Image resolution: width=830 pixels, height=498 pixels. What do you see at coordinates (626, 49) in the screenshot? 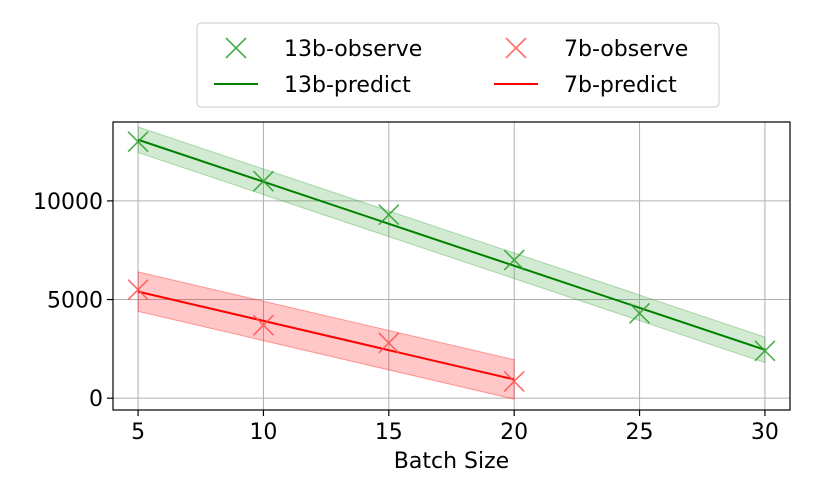
I see `legend-label-7b-observe: 7b-observe` at bounding box center [626, 49].